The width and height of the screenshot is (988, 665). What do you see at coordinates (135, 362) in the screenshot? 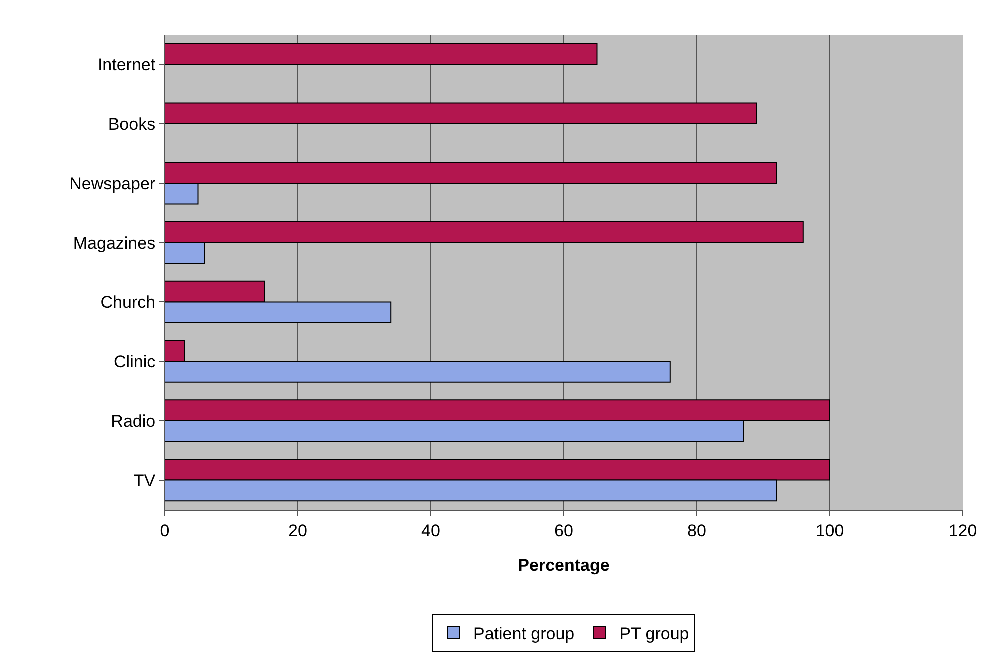
I see `y-tick-label: Clinic` at bounding box center [135, 362].